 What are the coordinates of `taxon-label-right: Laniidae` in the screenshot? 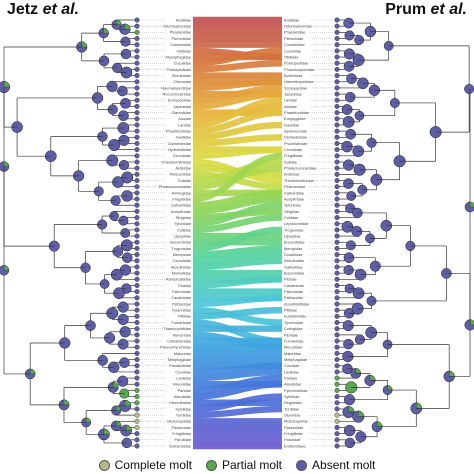 It's located at (291, 371).